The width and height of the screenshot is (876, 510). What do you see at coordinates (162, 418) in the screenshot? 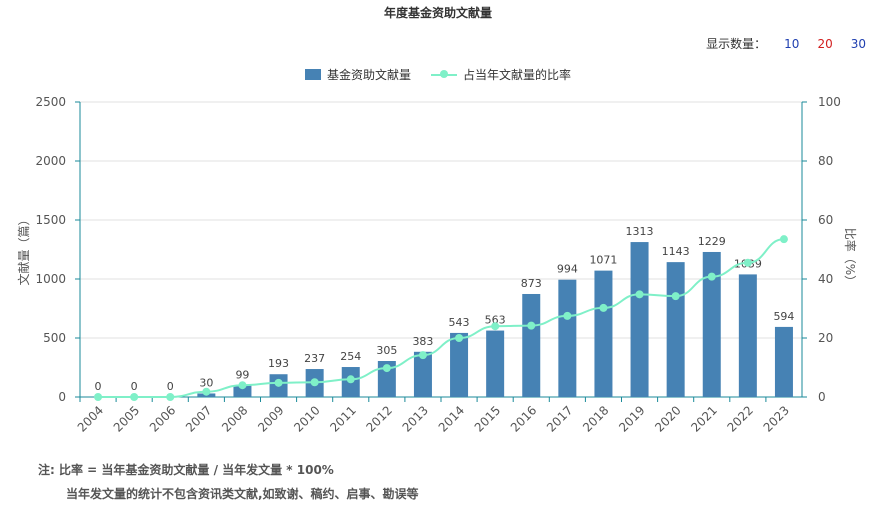
I see `x-tick-label: 2006` at bounding box center [162, 418].